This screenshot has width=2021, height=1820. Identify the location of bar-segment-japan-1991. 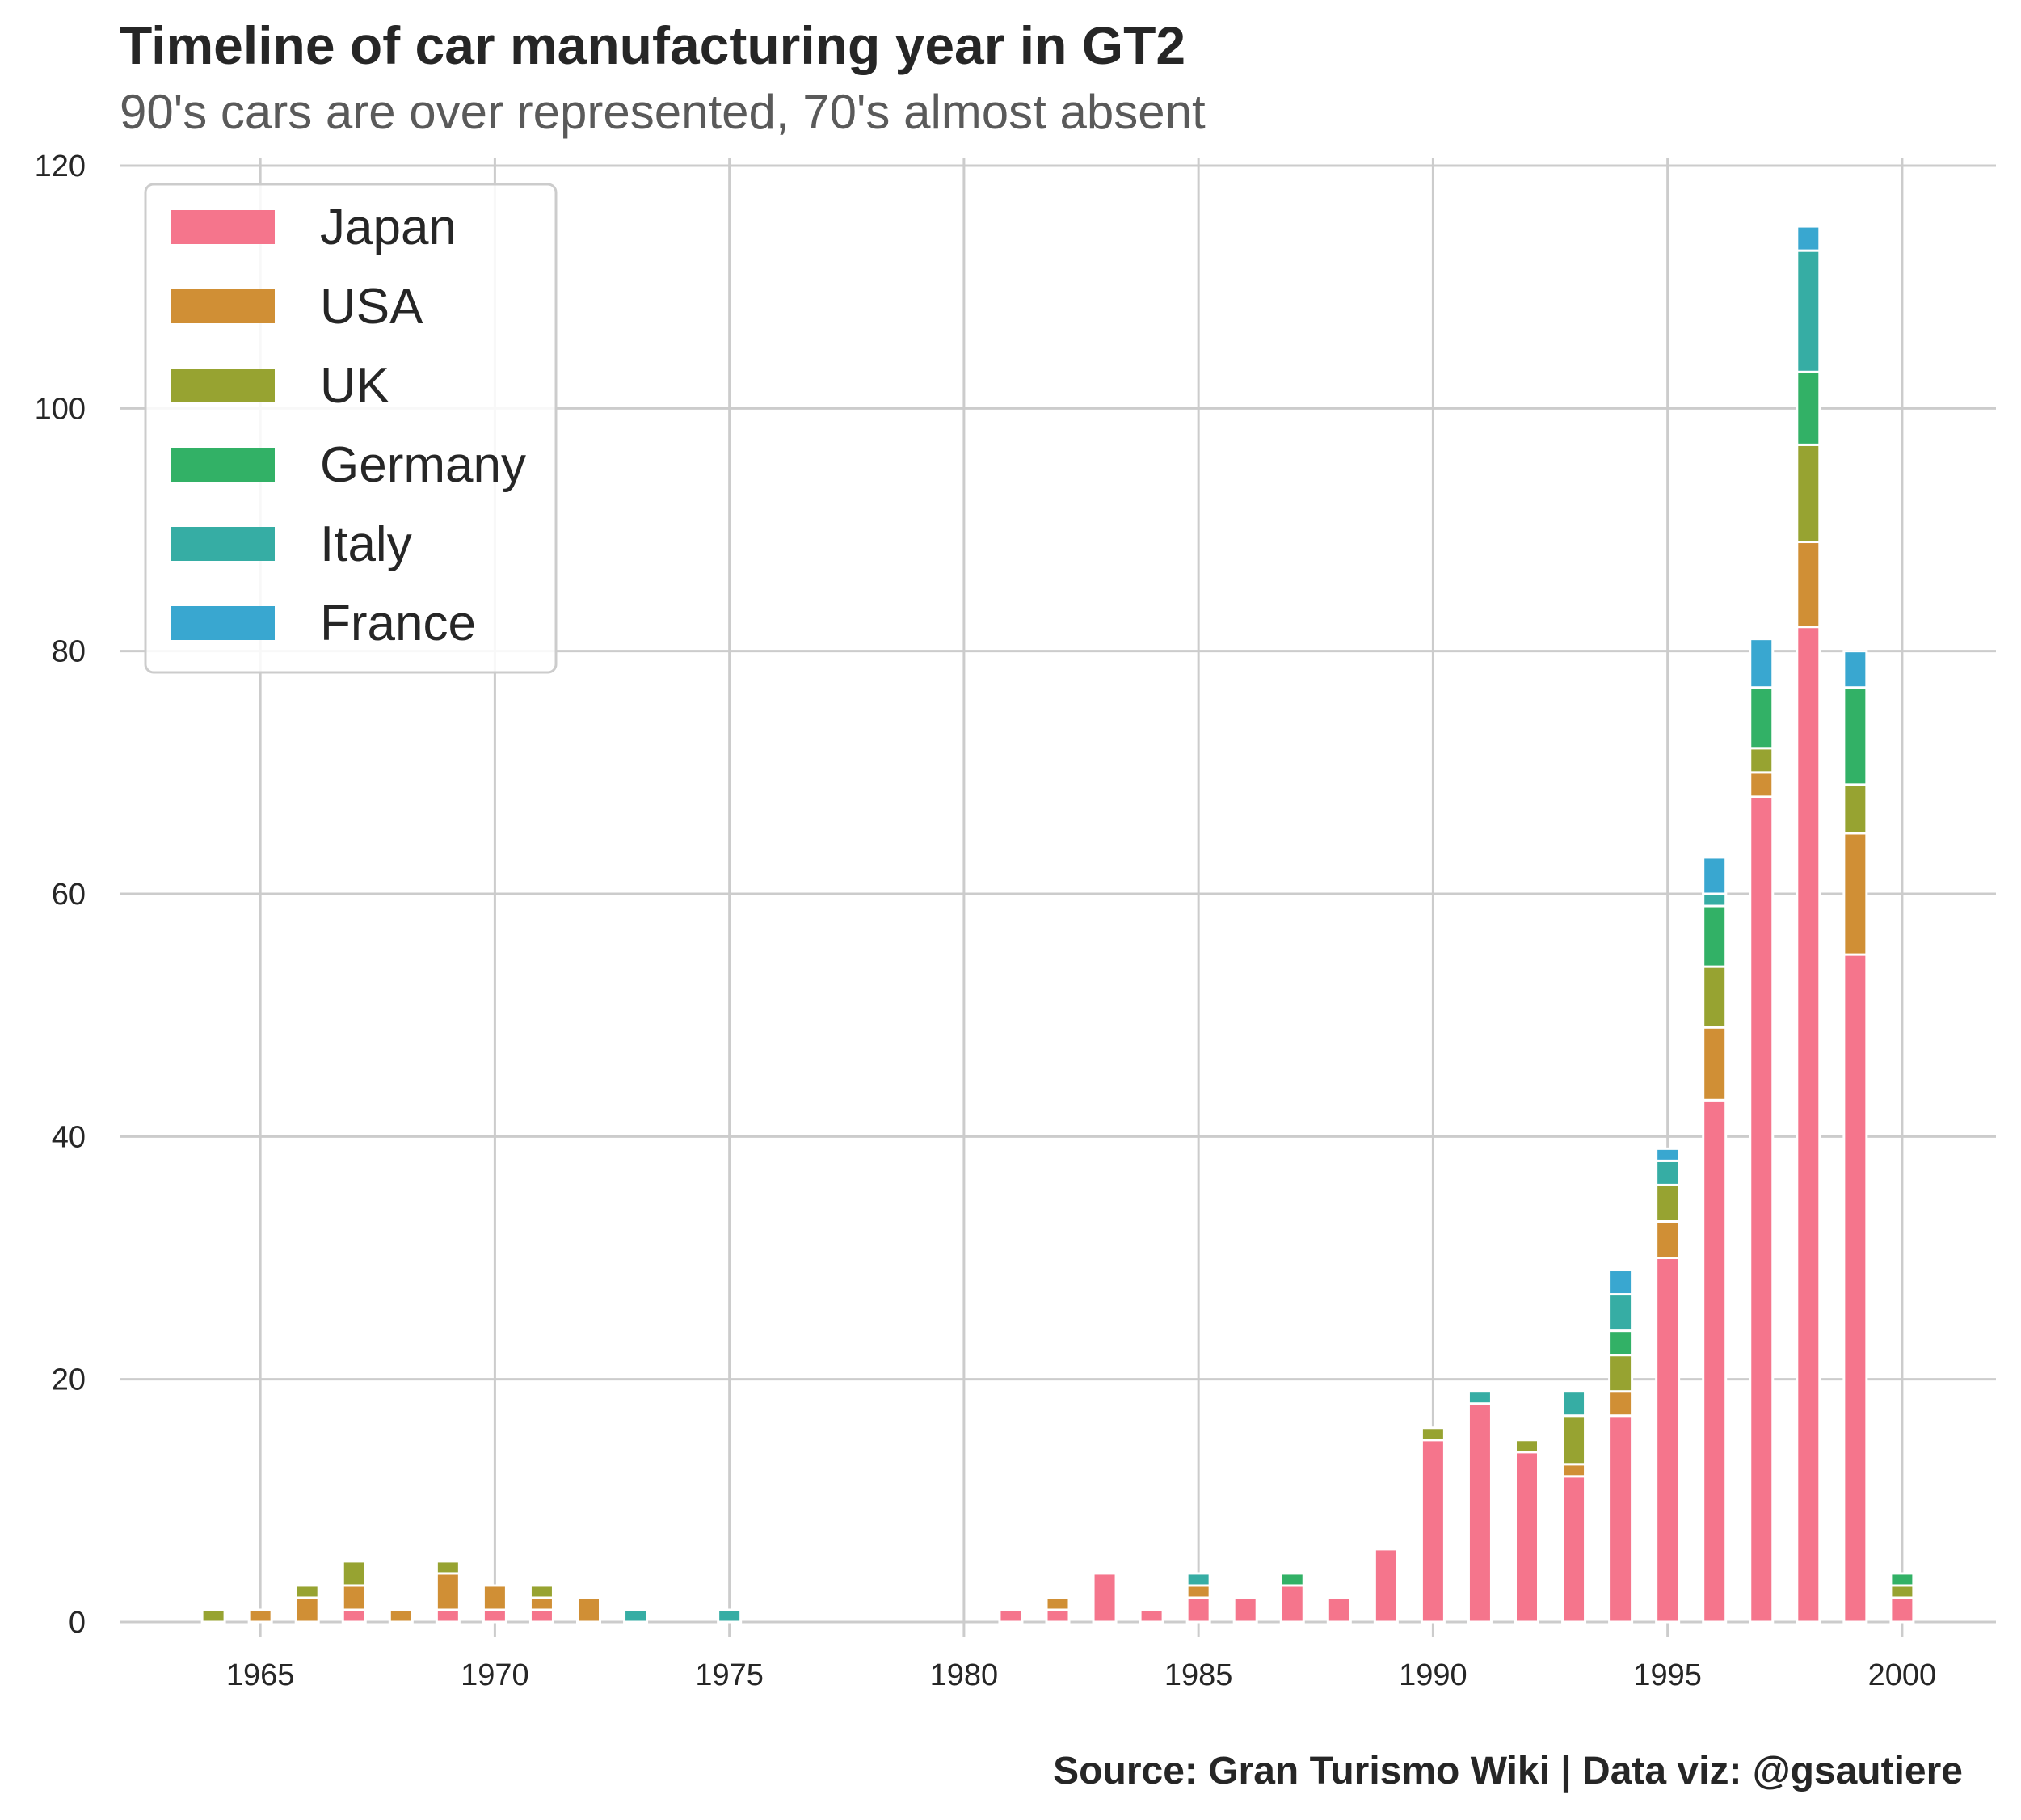
(1480, 1513).